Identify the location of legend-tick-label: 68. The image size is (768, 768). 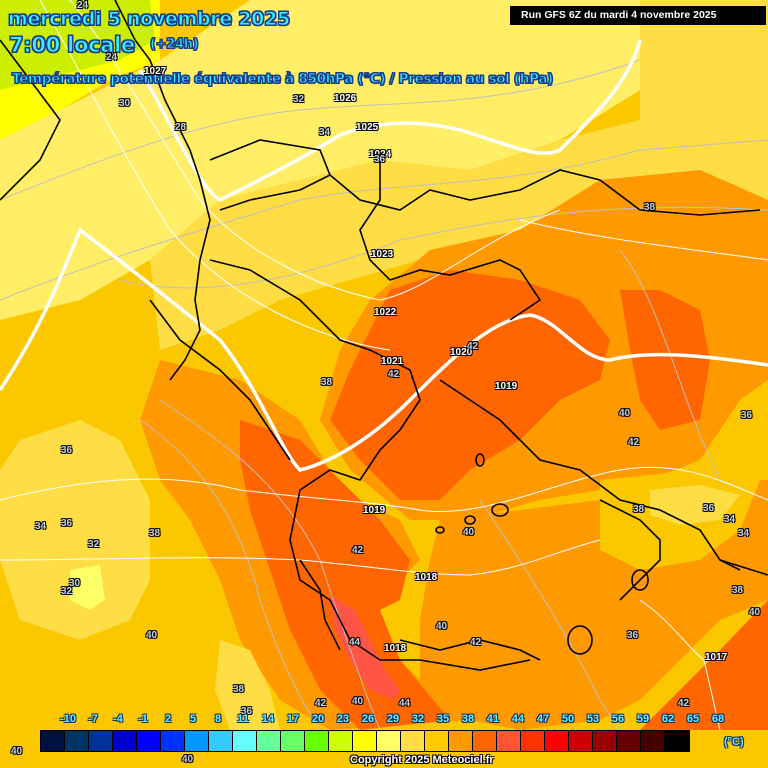
(718, 719).